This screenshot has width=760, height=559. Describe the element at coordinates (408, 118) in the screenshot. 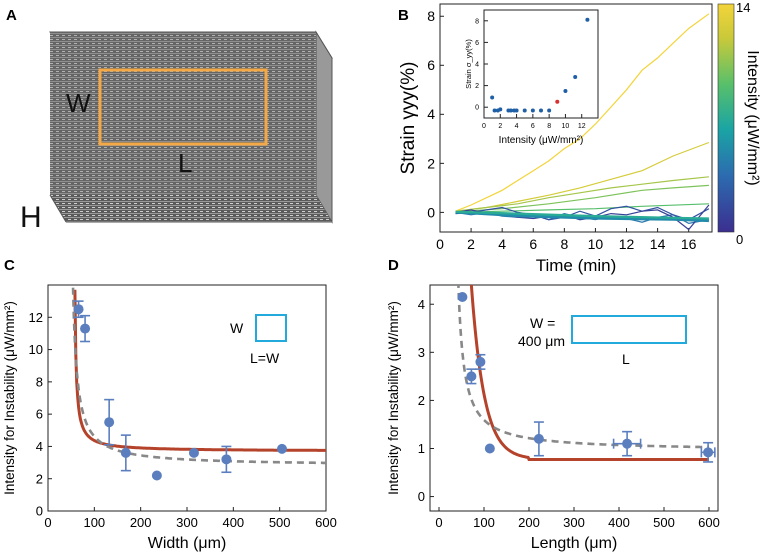

I see `y-axis-label: Strain γyy(%)` at that location.